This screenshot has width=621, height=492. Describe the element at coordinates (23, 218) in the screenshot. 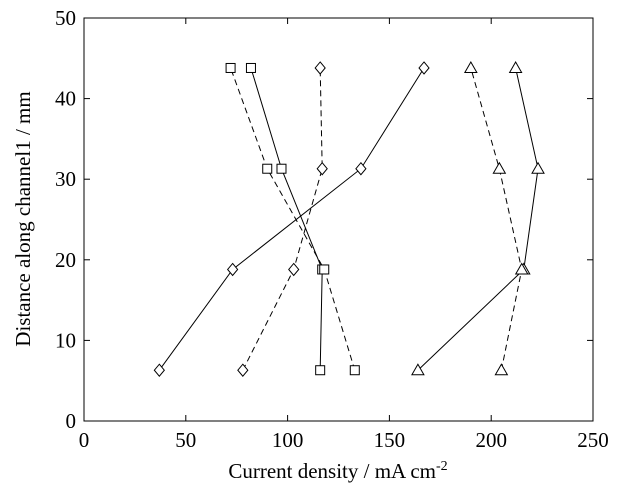

I see `y-axis-label: Distance along channel1 / mm` at that location.